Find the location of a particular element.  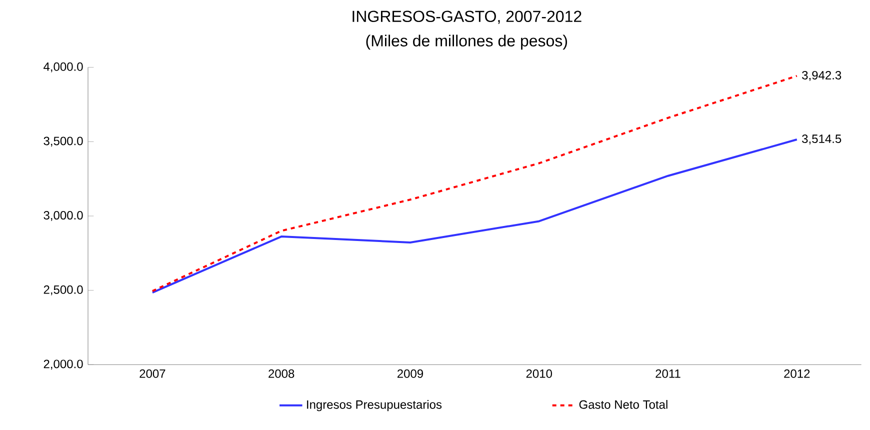

y-tick-label: 2,500.0 is located at coordinates (63, 290).